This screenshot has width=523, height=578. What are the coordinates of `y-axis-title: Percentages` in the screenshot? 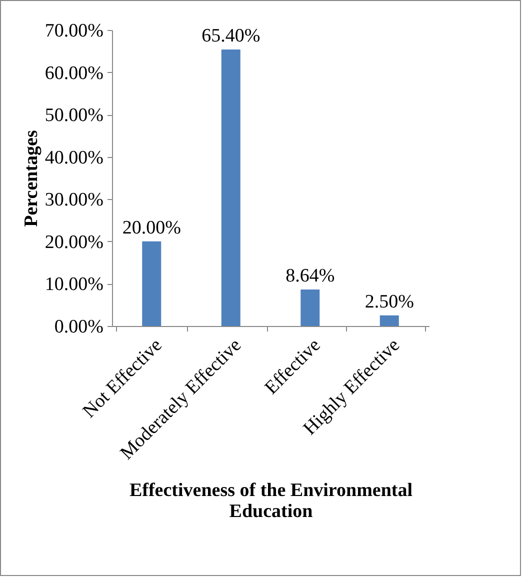 It's located at (31, 178).